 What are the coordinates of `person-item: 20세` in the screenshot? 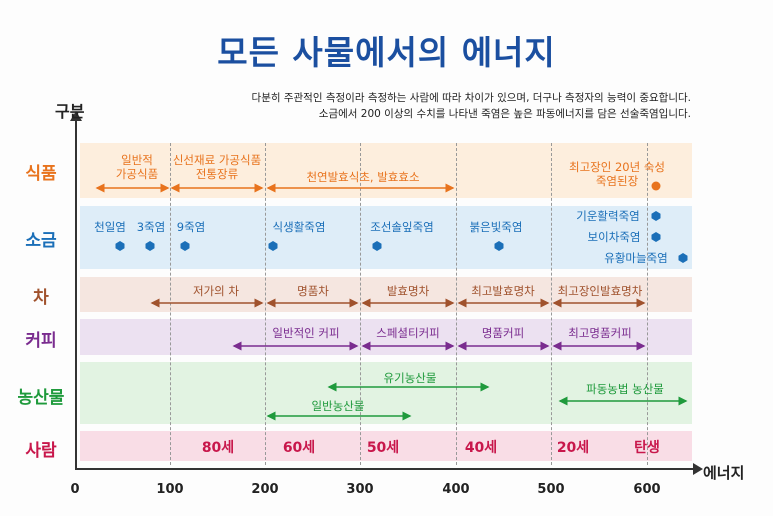 It's located at (573, 448).